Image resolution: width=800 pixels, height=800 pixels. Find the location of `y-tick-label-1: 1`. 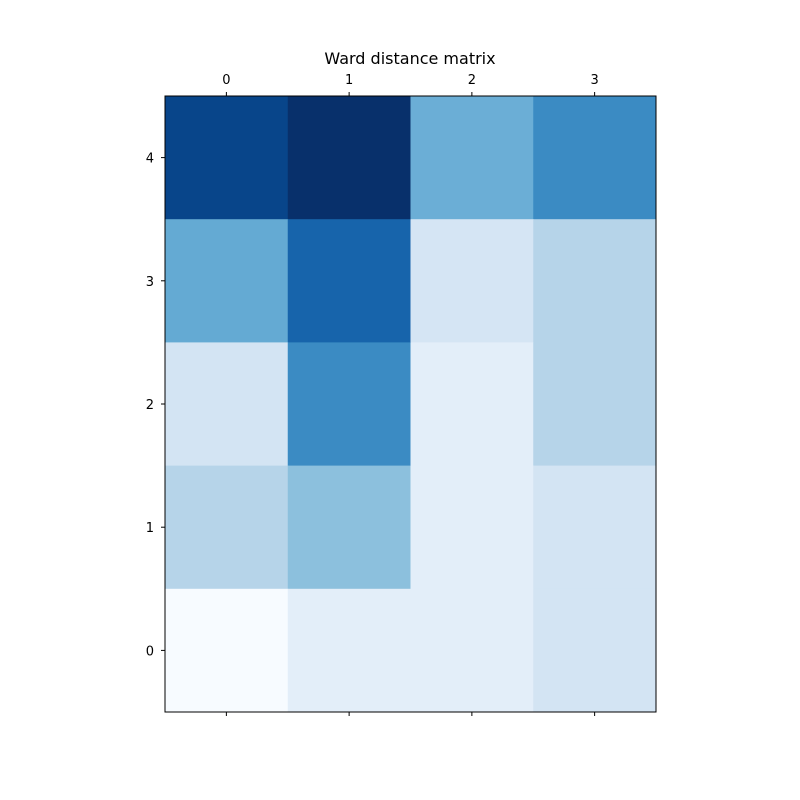

y-tick-label-1: 1 is located at coordinates (150, 528).